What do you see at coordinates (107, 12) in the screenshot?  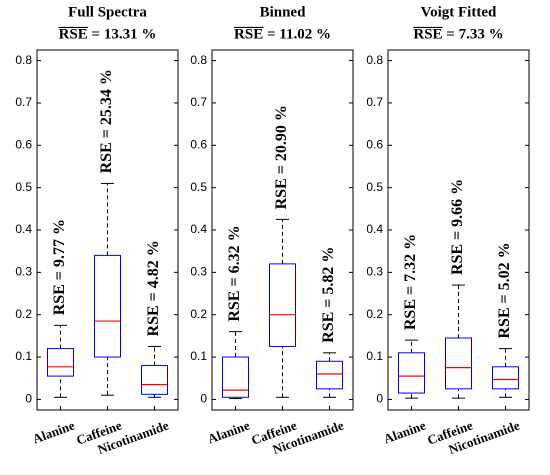 I see `panel-title: Full Spectra` at bounding box center [107, 12].